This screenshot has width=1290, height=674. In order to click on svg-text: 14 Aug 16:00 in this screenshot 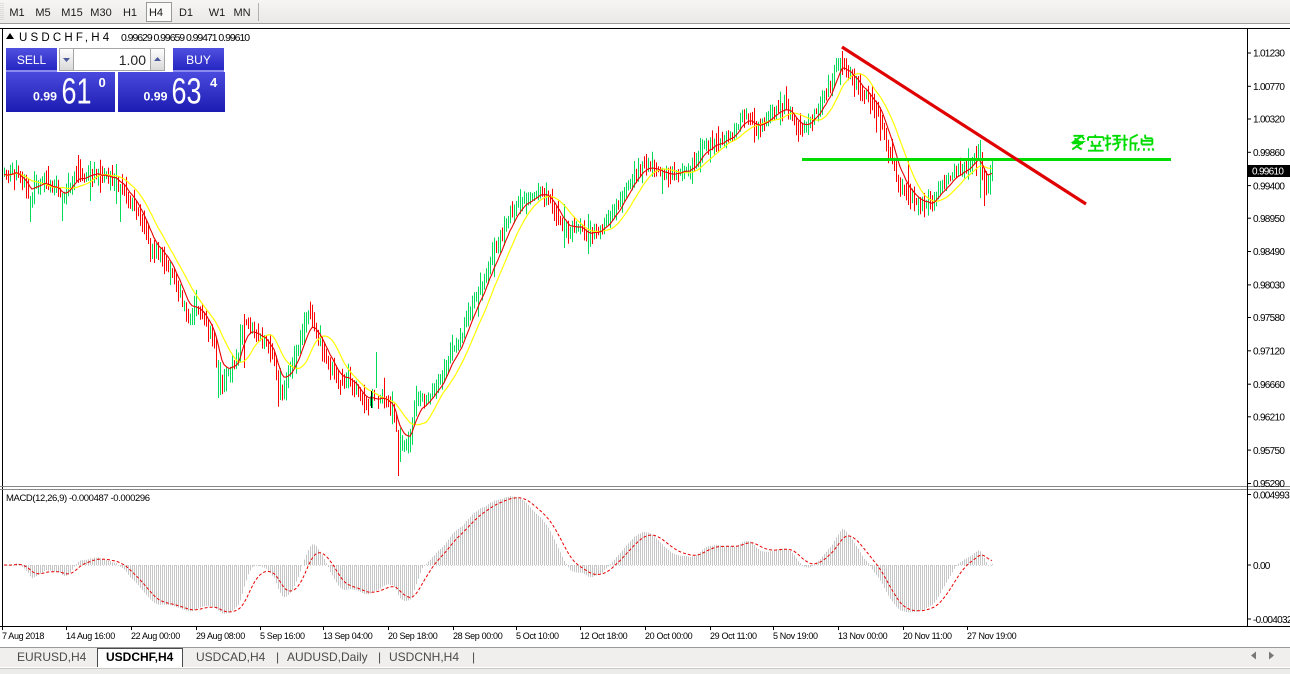, I will do `click(90, 636)`.